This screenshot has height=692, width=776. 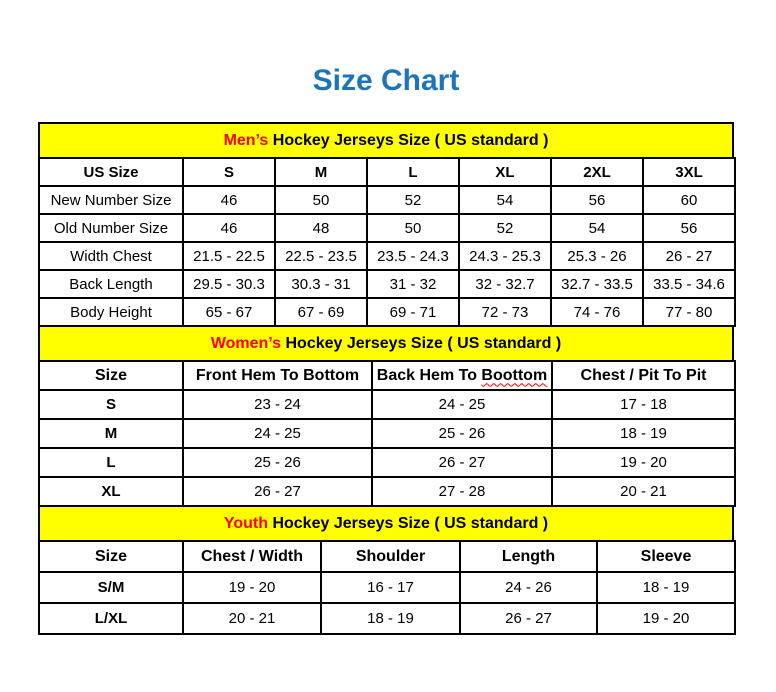 I want to click on value-cell: 48, so click(x=321, y=228).